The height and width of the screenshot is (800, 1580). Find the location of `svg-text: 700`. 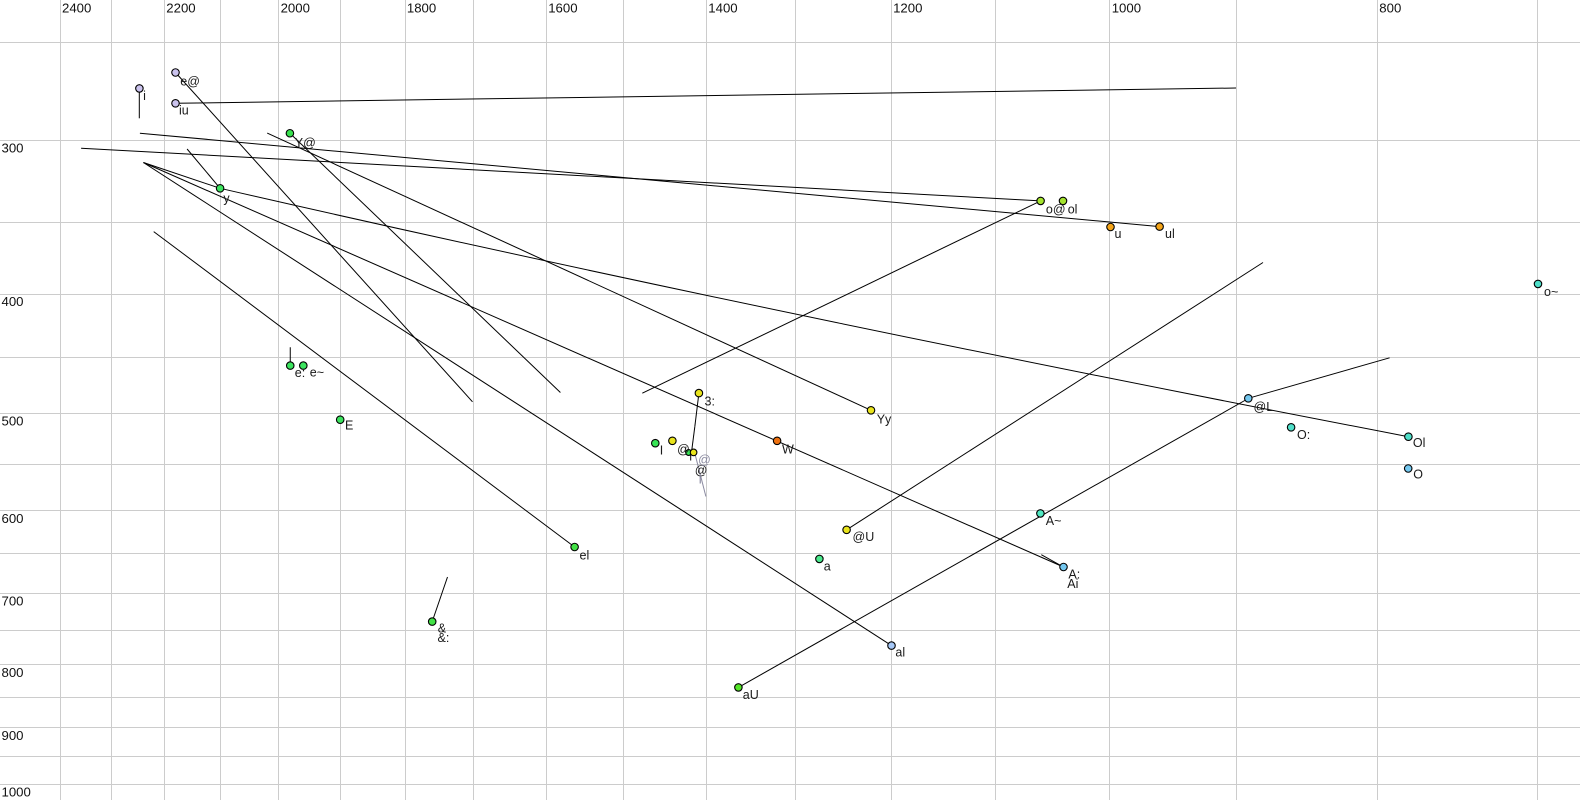

svg-text: 700 is located at coordinates (13, 601).